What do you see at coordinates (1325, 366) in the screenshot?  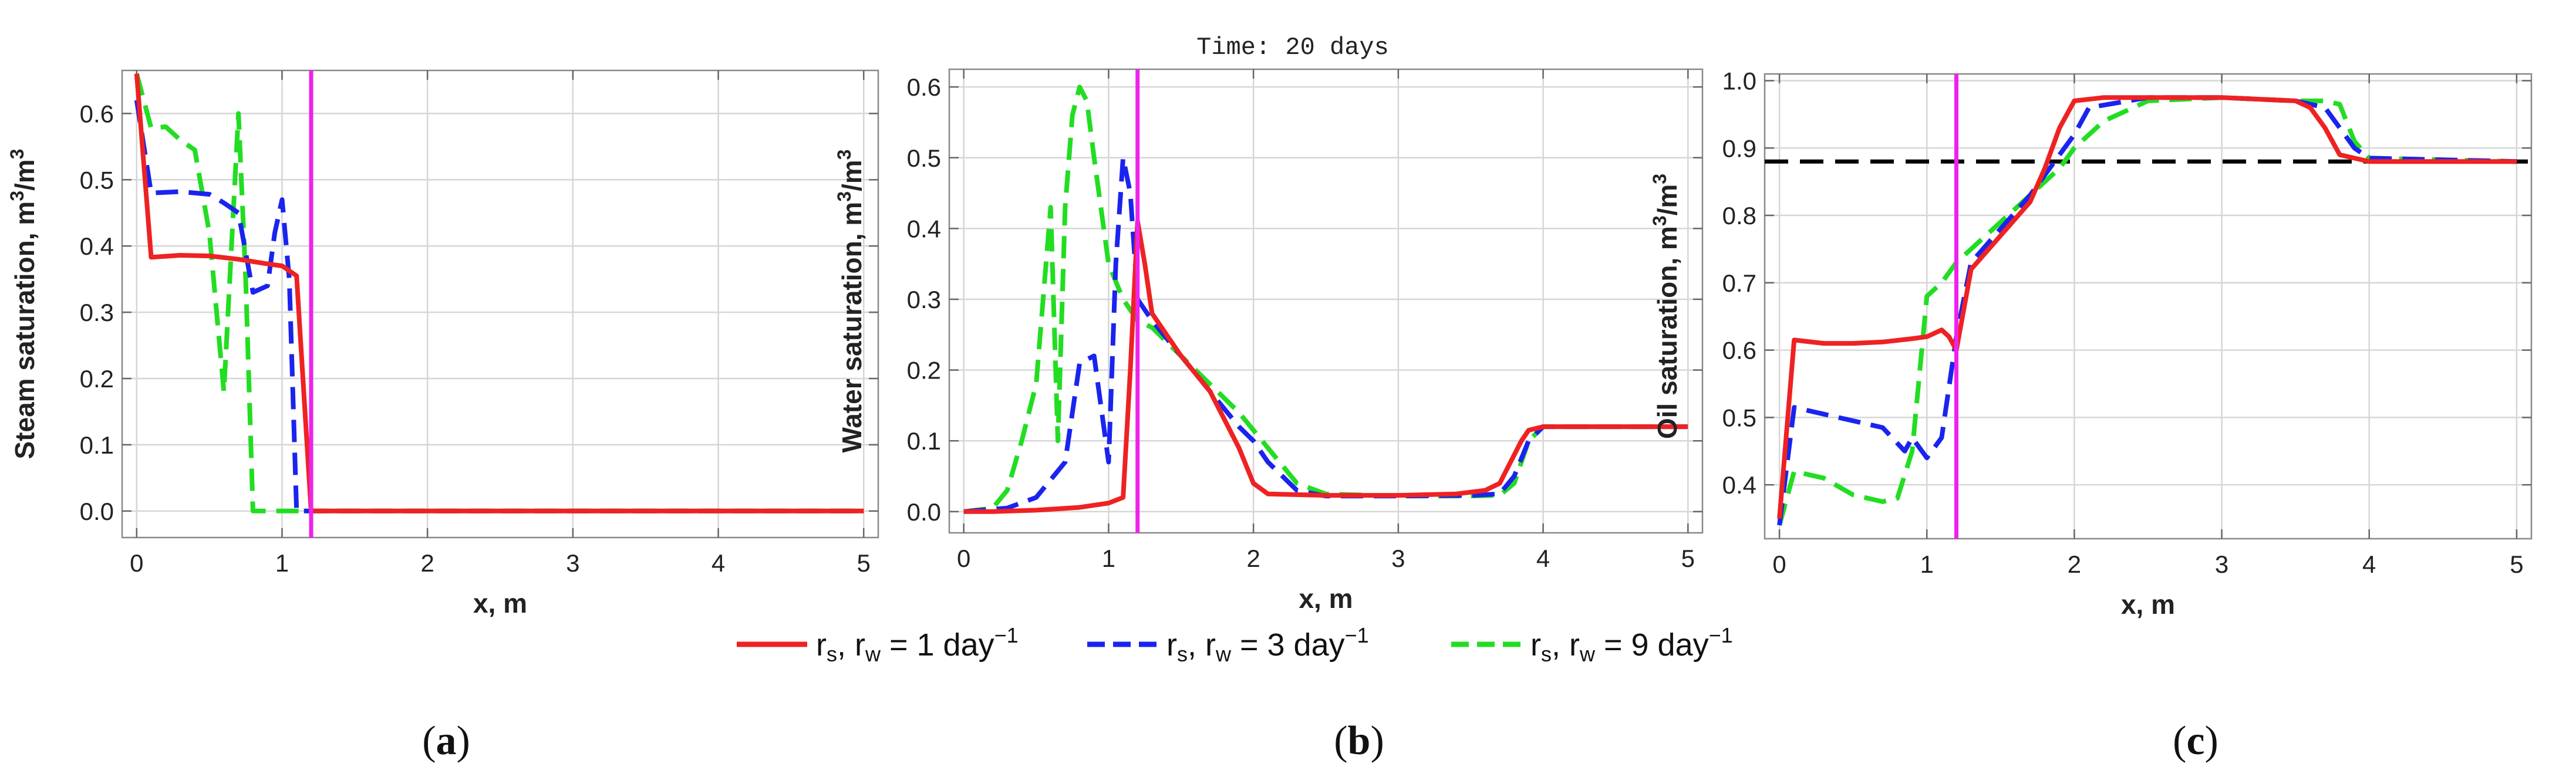 I see `series-line-r1` at bounding box center [1325, 366].